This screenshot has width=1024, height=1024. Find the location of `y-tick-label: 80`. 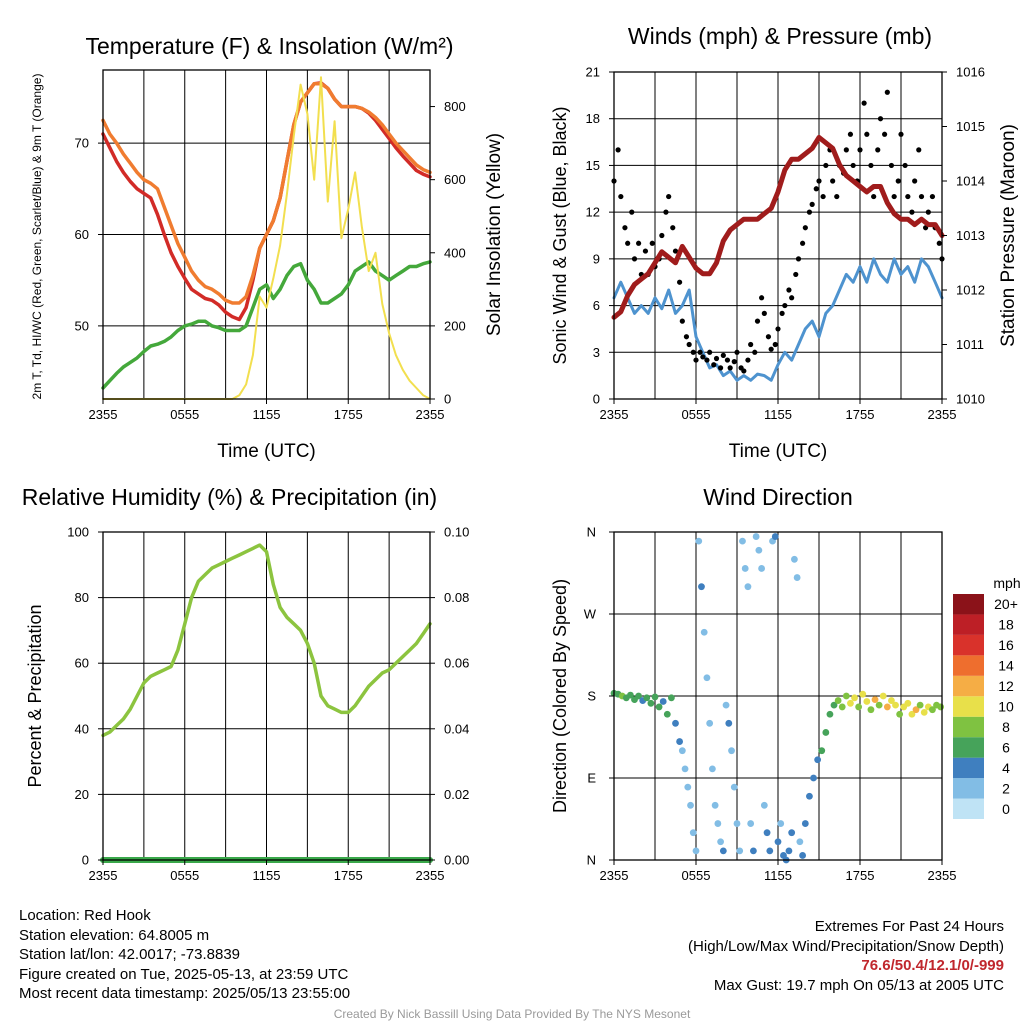

y-tick-label: 80 is located at coordinates (82, 597).